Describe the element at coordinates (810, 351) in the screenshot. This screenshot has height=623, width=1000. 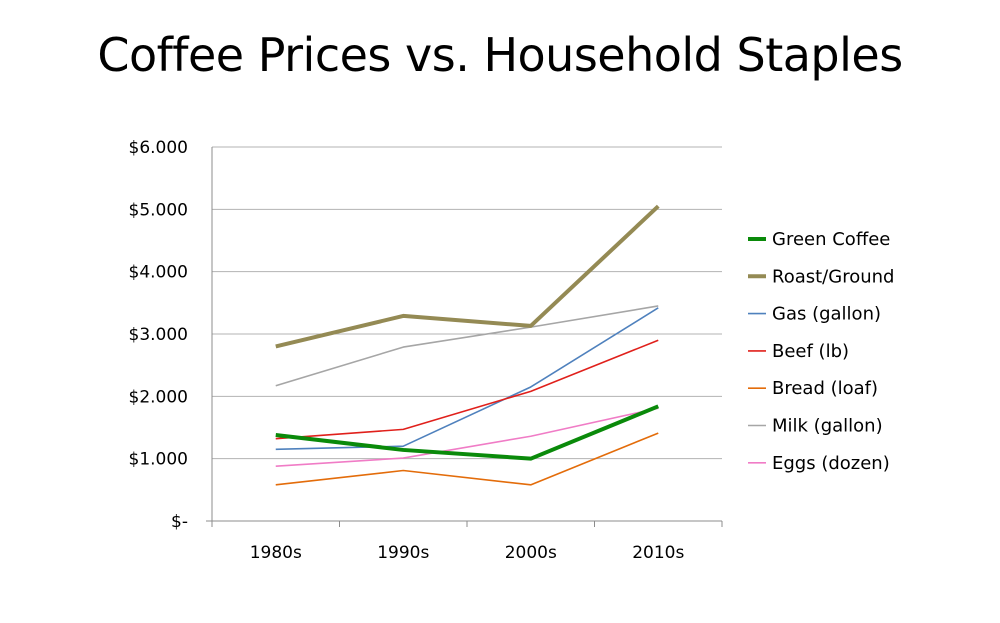
I see `legend-label: Beef (lb)` at that location.